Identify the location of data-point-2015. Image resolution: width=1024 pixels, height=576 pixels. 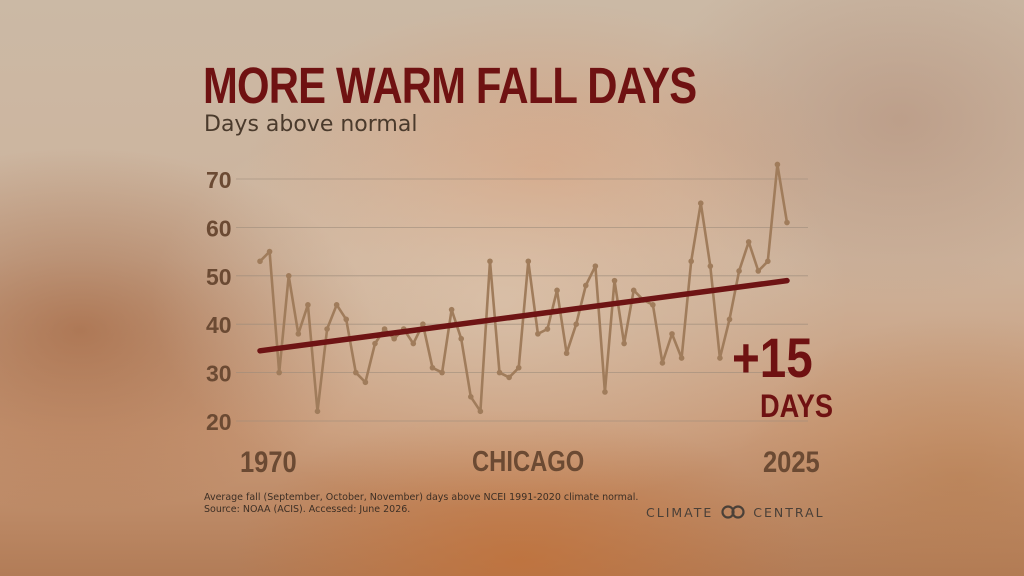
(691, 261).